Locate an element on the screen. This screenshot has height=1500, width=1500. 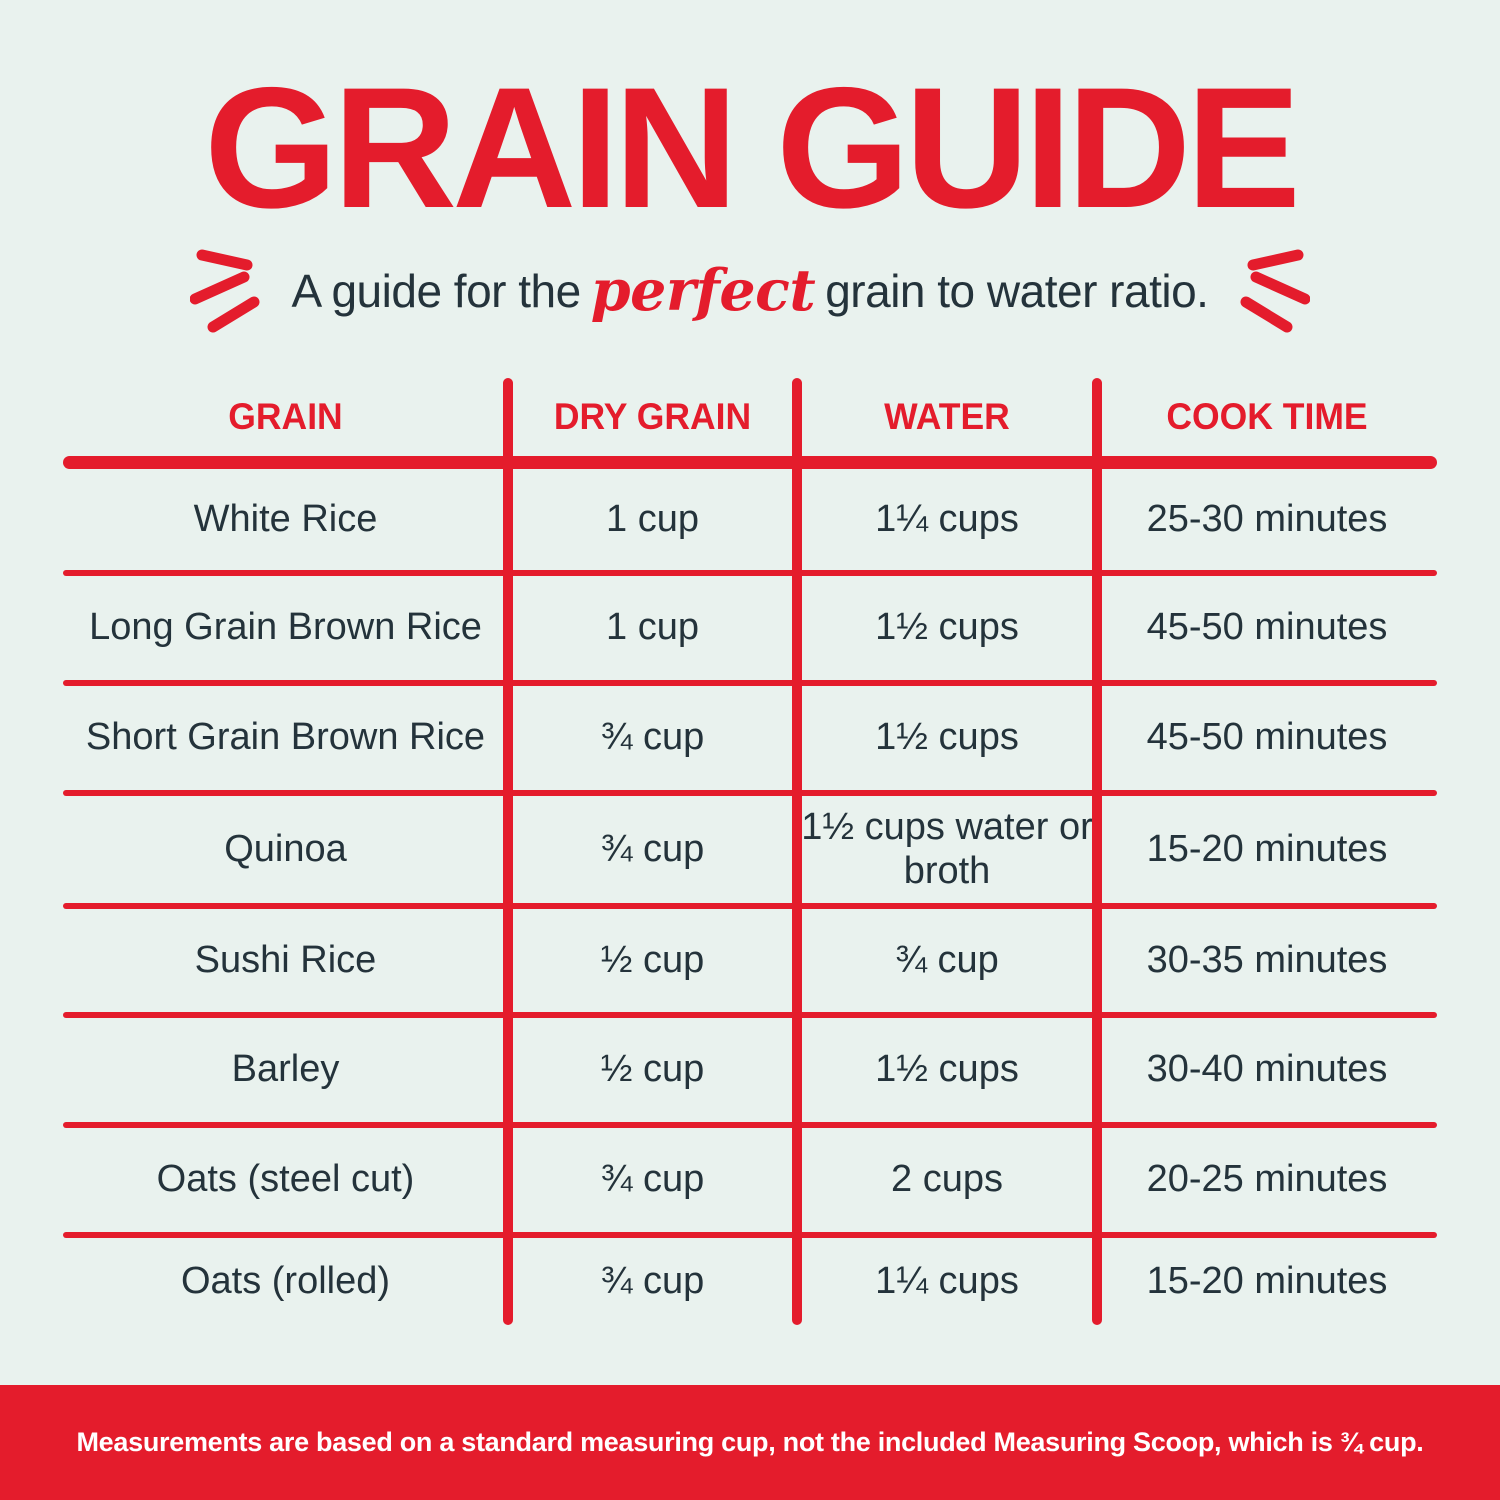
table-row: Barley ½ cup 1½ cups 30-40 minutes is located at coordinates (750, 1070).